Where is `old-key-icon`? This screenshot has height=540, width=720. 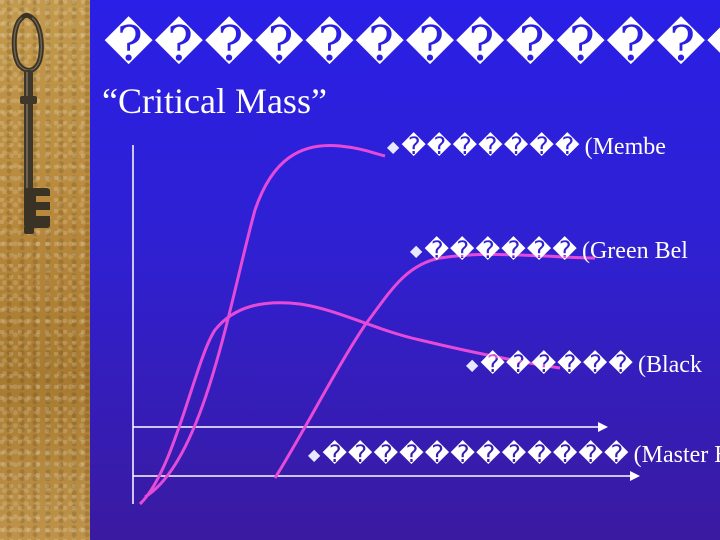 old-key-icon is located at coordinates (30, 123).